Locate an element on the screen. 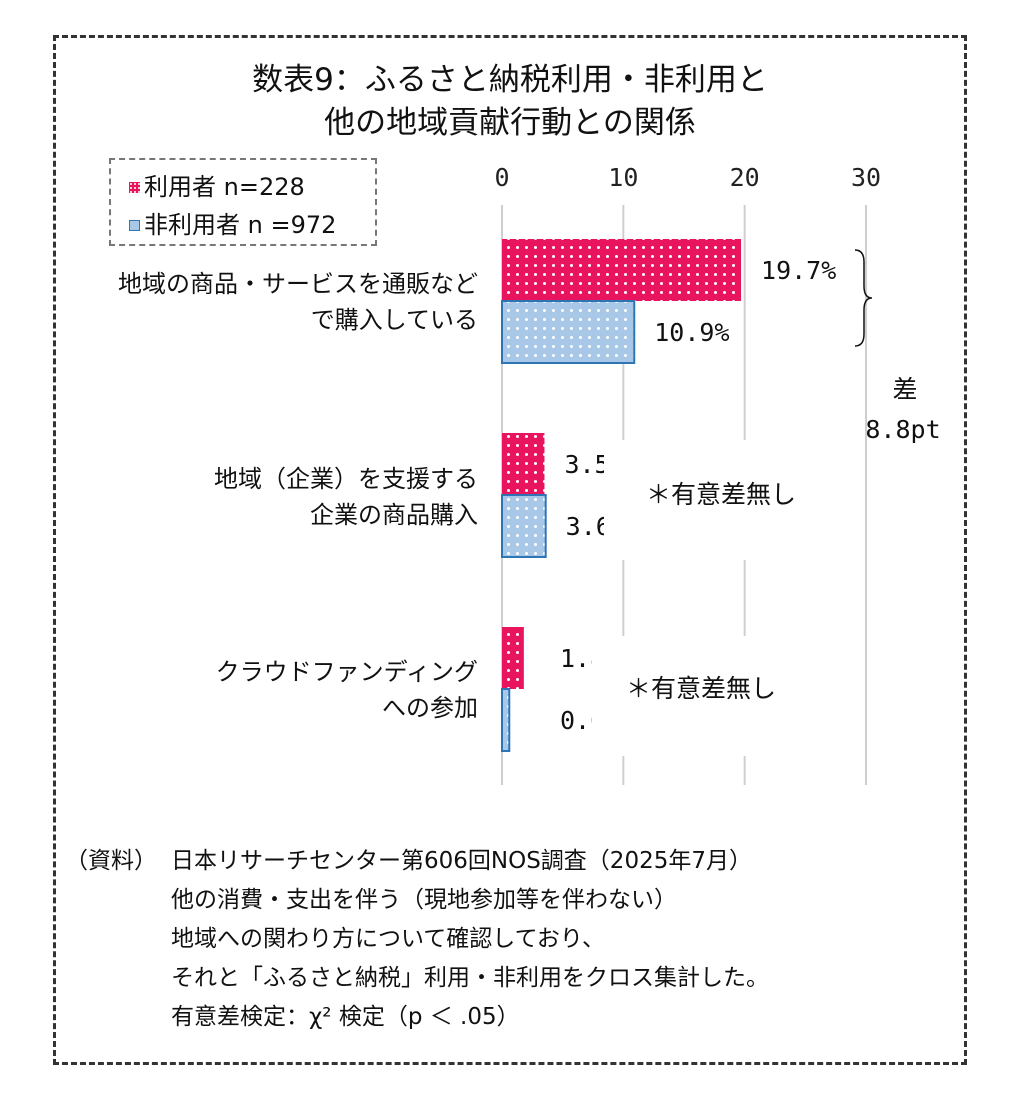 This screenshot has height=1107, width=1026. legend-swatch-nonuser is located at coordinates (134, 225).